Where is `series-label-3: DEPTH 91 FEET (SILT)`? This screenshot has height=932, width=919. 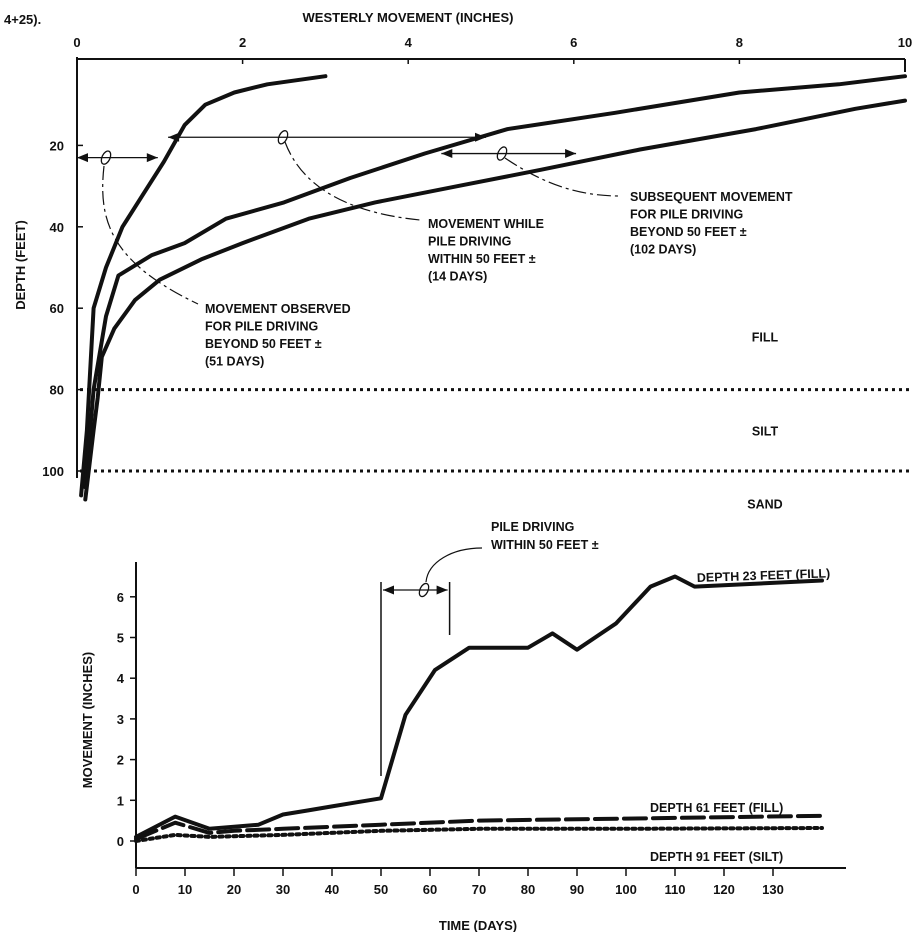
series-label-3: DEPTH 91 FEET (SILT) is located at coordinates (716, 857).